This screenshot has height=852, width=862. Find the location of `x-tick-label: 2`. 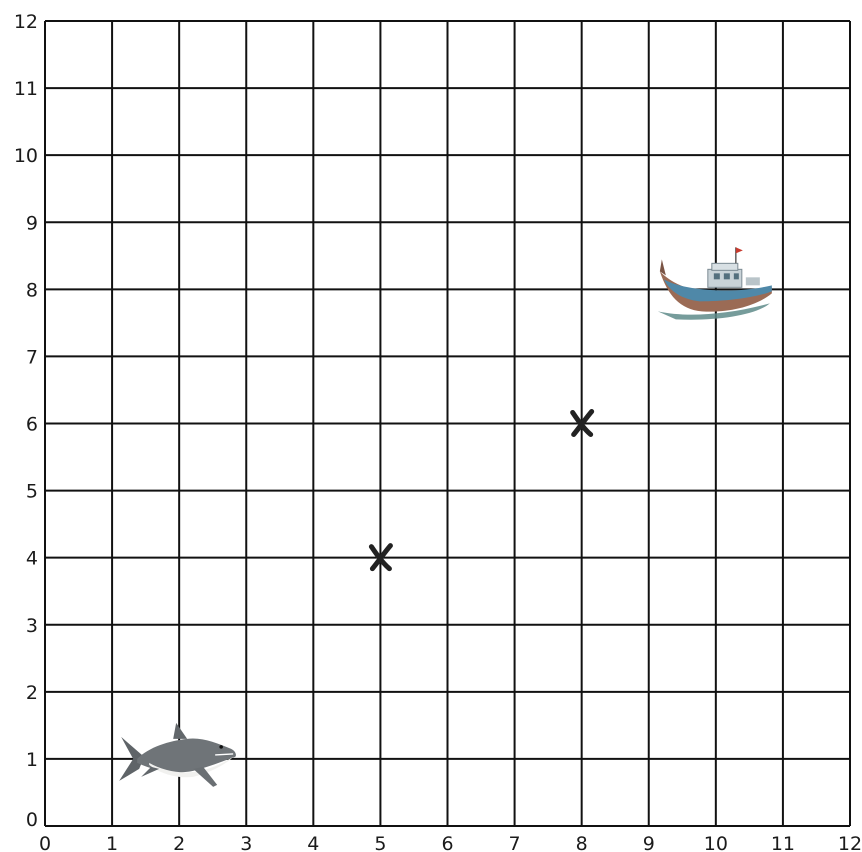

x-tick-label: 2 is located at coordinates (179, 842).